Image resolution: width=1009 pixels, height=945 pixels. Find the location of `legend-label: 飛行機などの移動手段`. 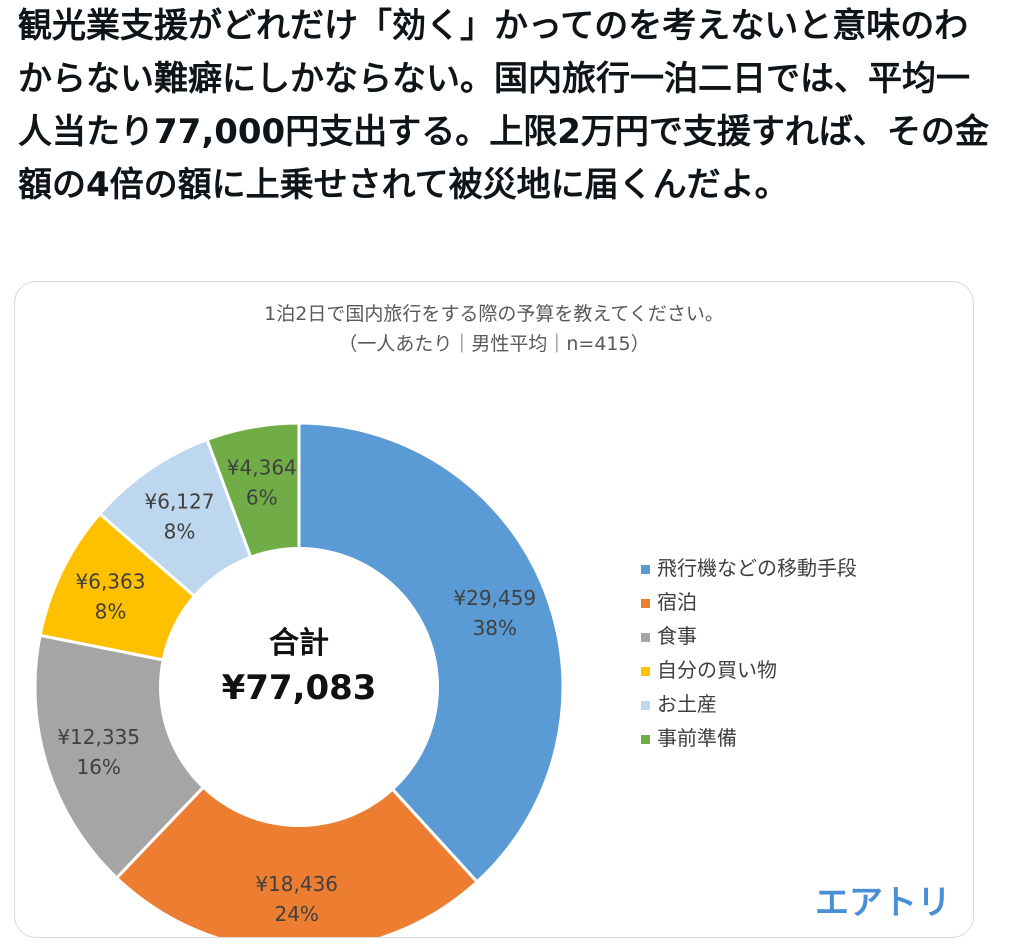

legend-label: 飛行機などの移動手段 is located at coordinates (757, 568).